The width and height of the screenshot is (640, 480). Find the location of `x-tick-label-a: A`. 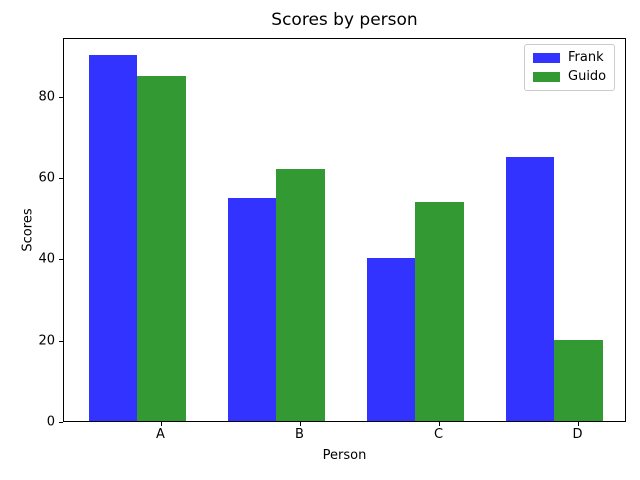

x-tick-label-a: A is located at coordinates (160, 434).